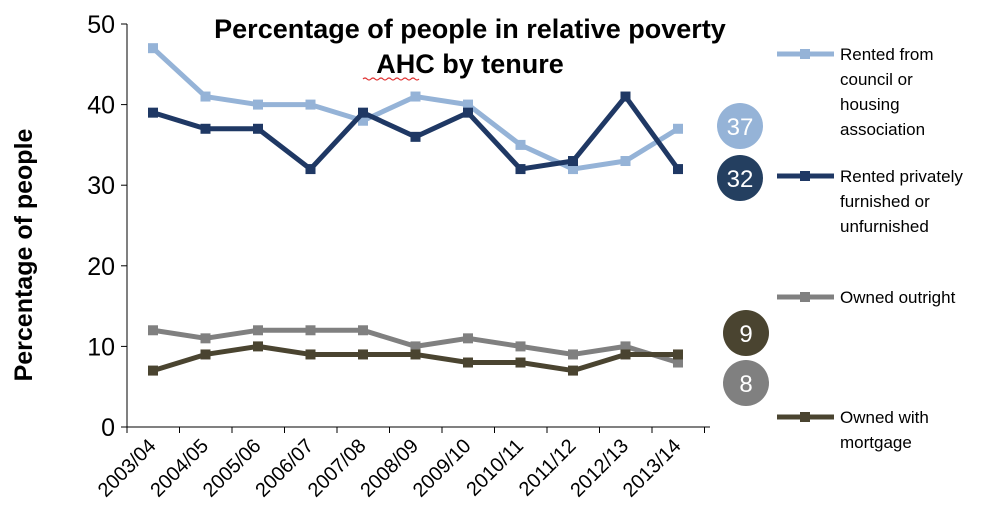 The width and height of the screenshot is (1001, 523). Describe the element at coordinates (442, 468) in the screenshot. I see `x-tick-label: 2009/10` at that location.